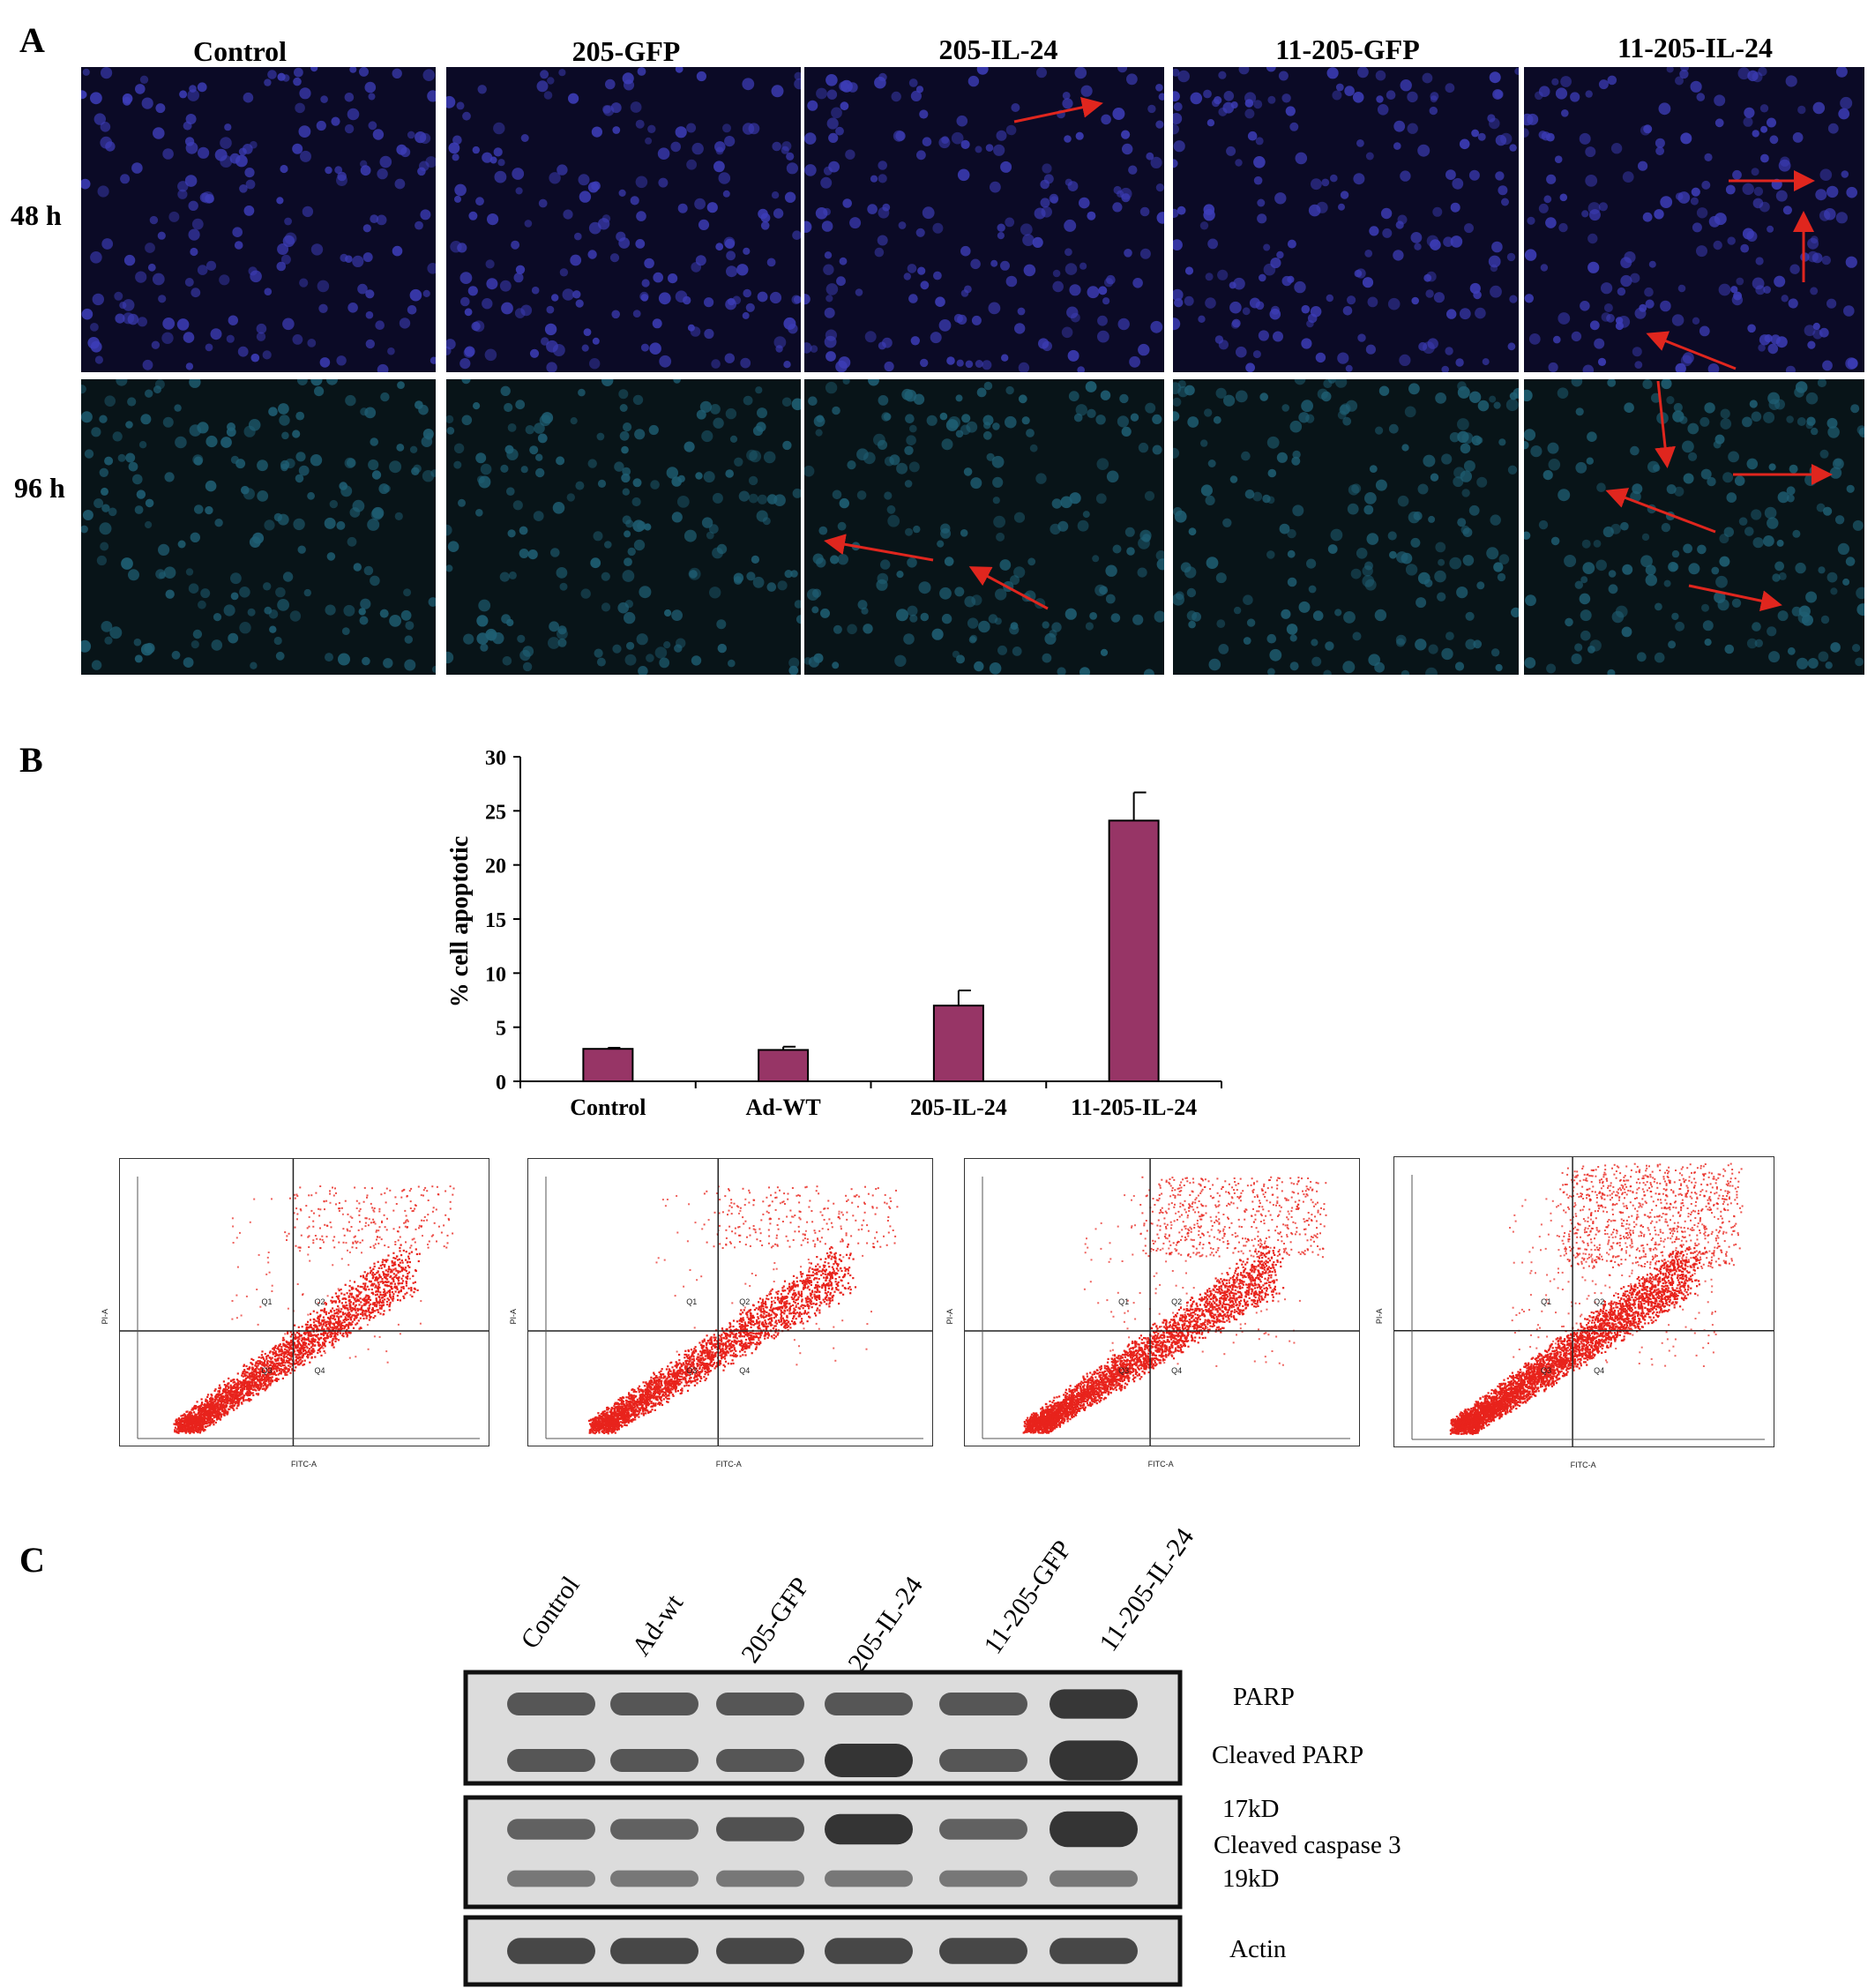  I want to click on parp-blot, so click(823, 1728).